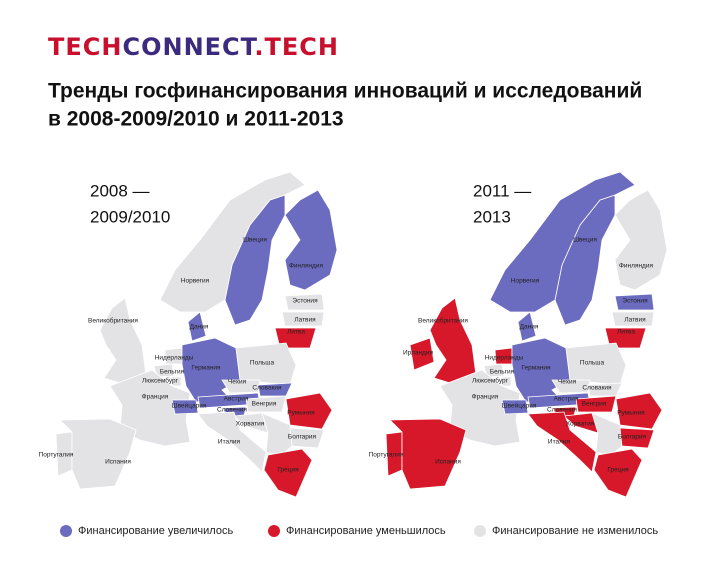  I want to click on period-label: 2013, so click(492, 216).